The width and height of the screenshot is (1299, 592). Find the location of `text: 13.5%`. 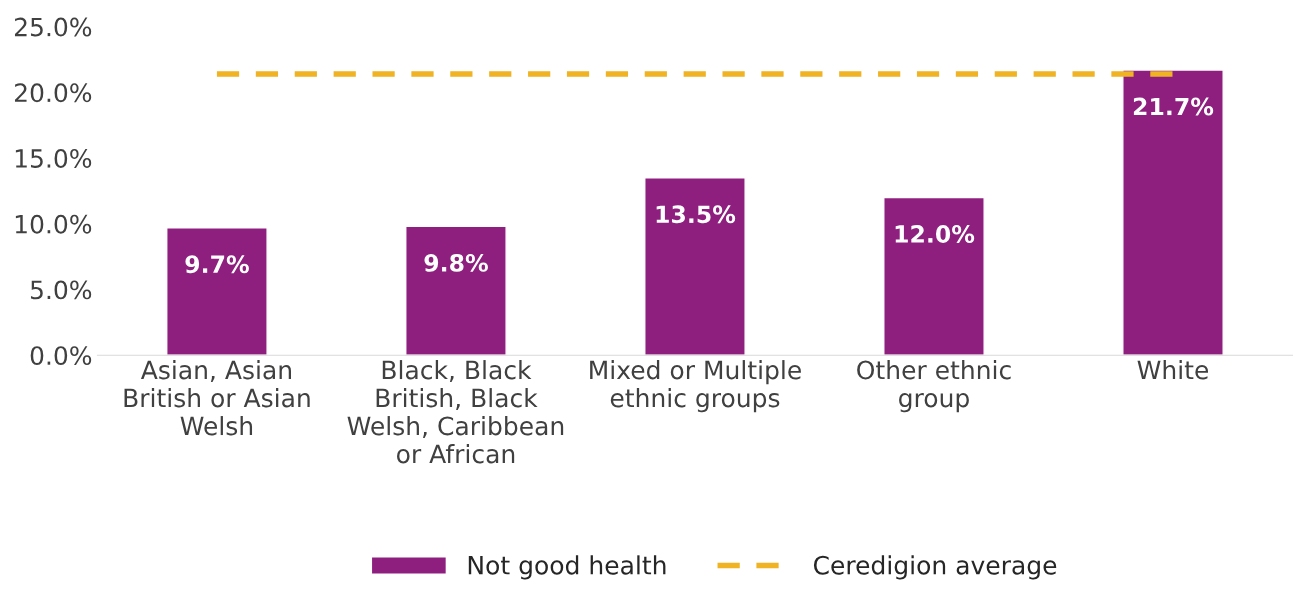

text: 13.5% is located at coordinates (696, 214).